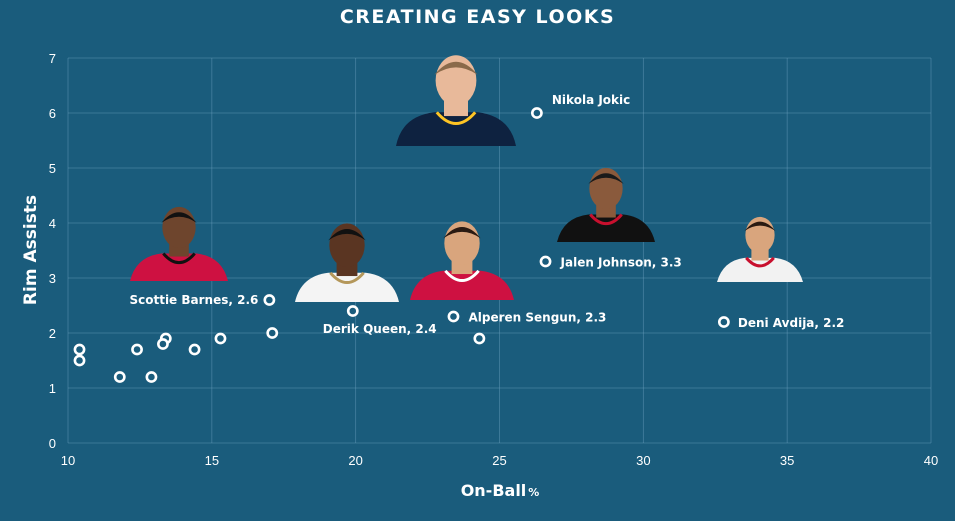 This screenshot has width=955, height=521. I want to click on x-tick-label: 25, so click(499, 460).